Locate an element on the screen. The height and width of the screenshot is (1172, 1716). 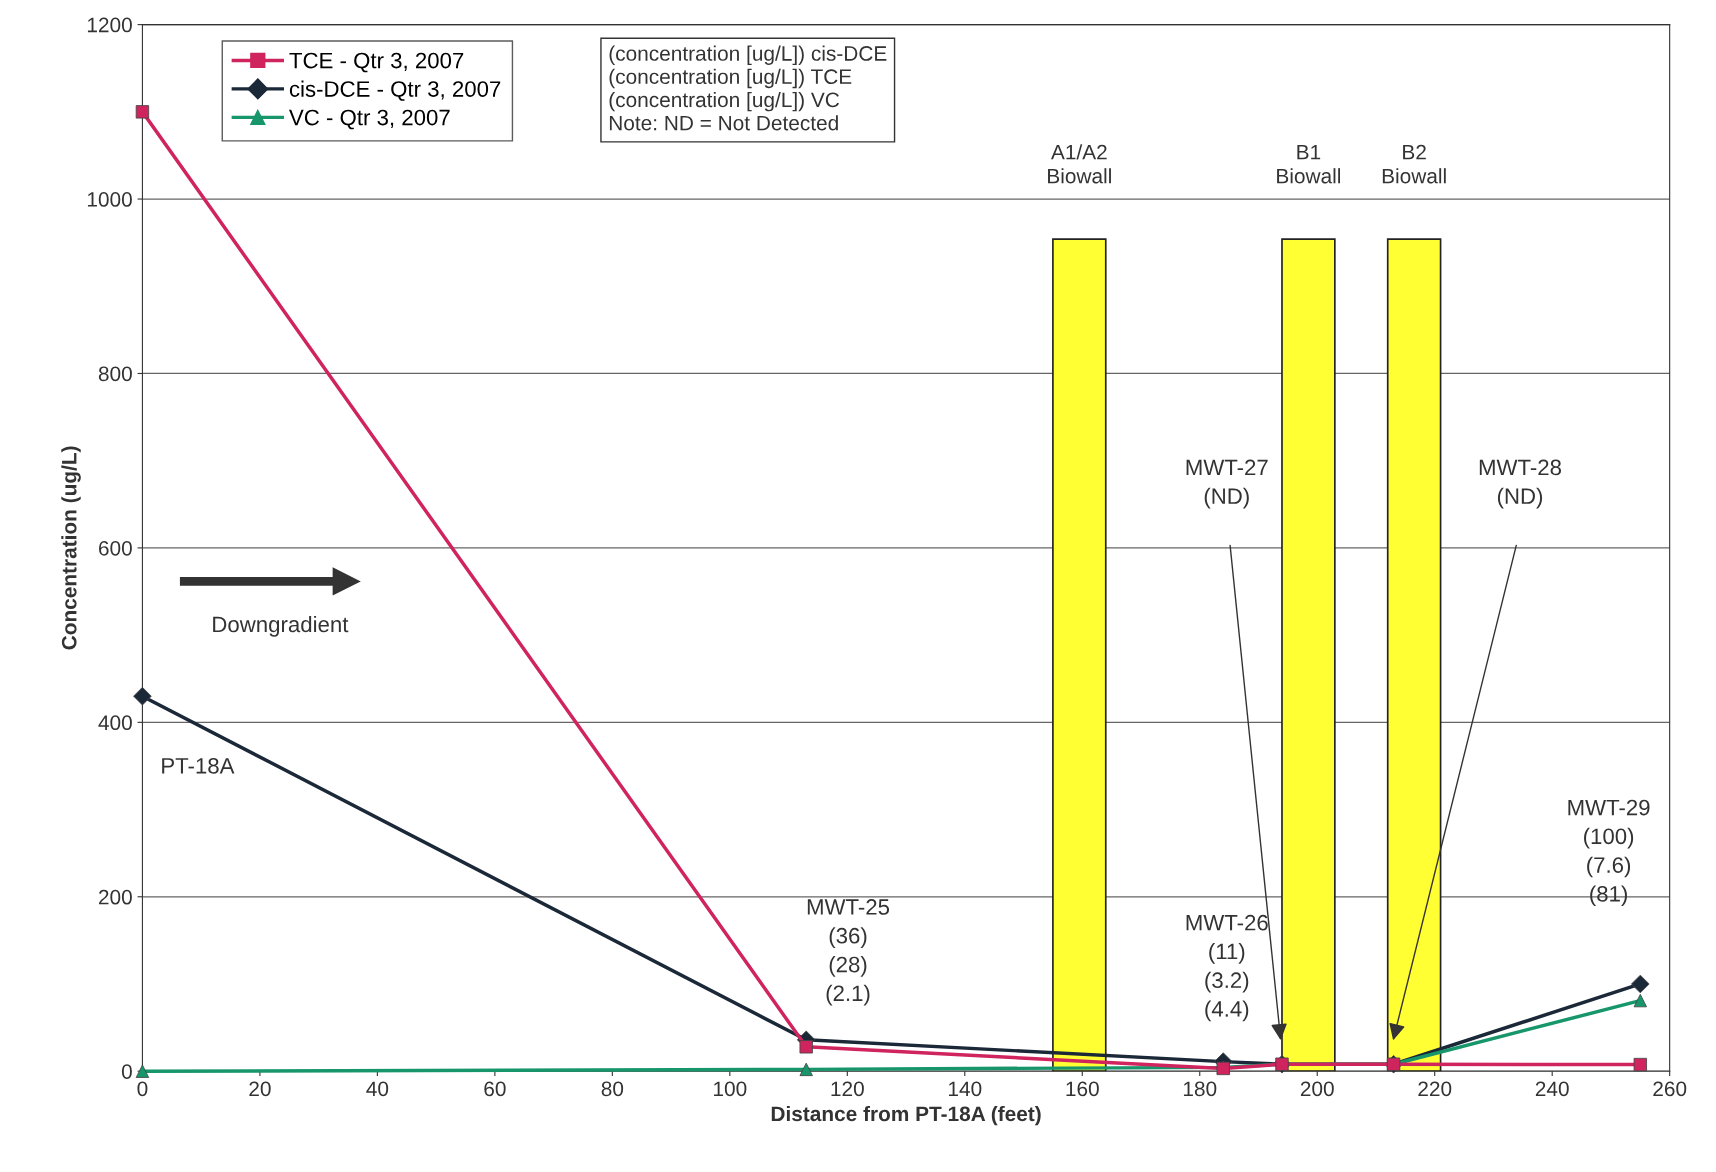
y-tick-label: 1000 is located at coordinates (109, 199).